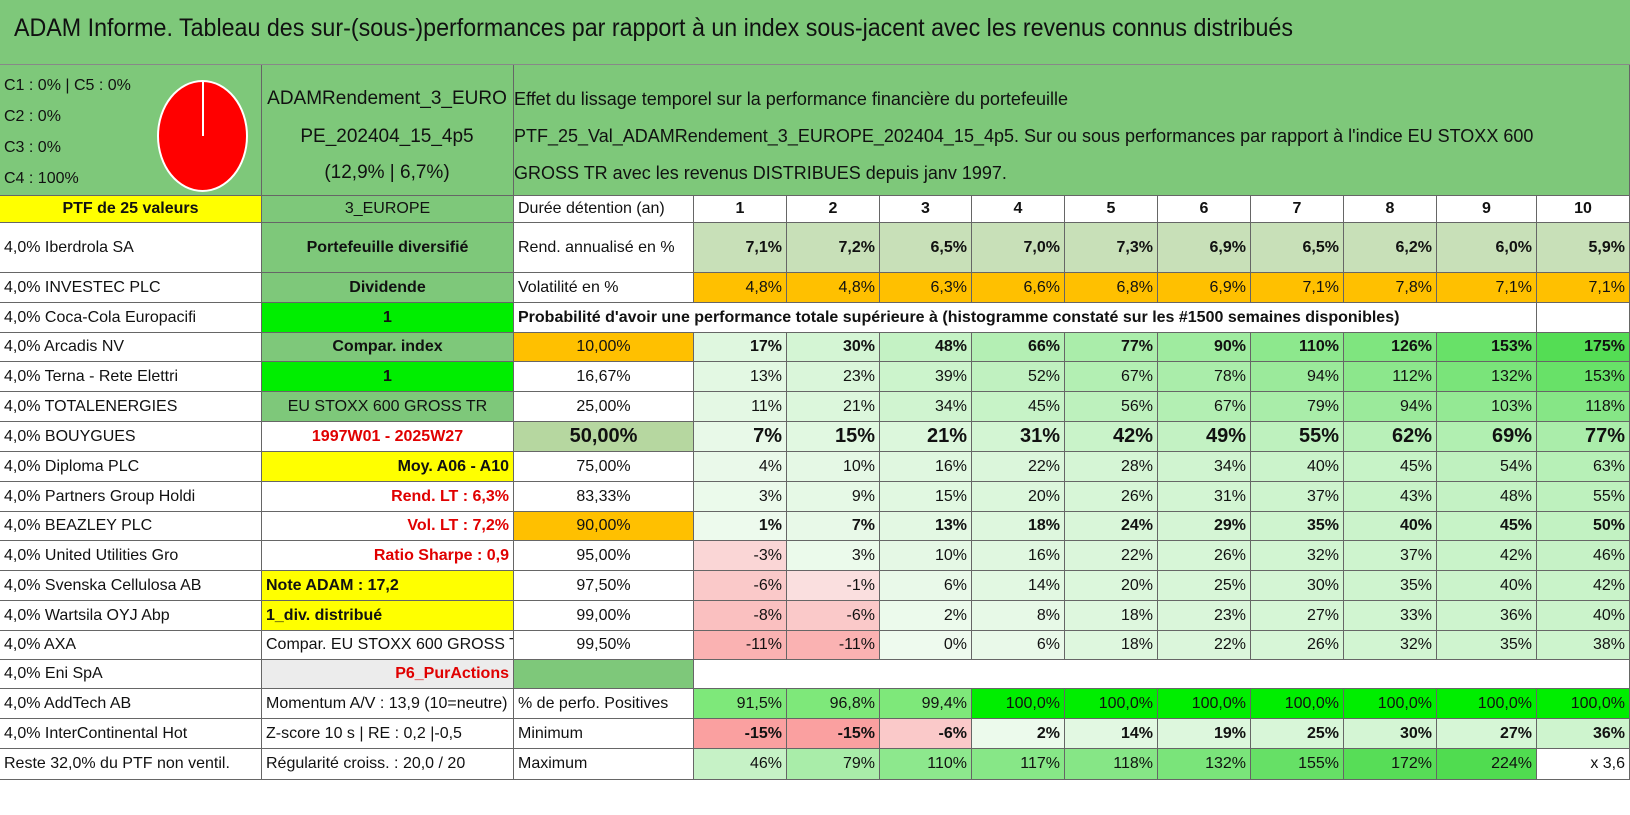 The height and width of the screenshot is (815, 1630). I want to click on blank-cell, so click(604, 674).